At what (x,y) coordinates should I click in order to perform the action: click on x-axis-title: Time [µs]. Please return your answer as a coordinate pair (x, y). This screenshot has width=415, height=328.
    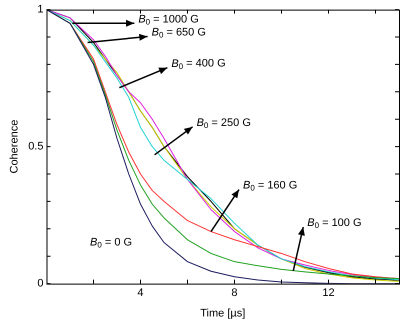
    Looking at the image, I should click on (223, 313).